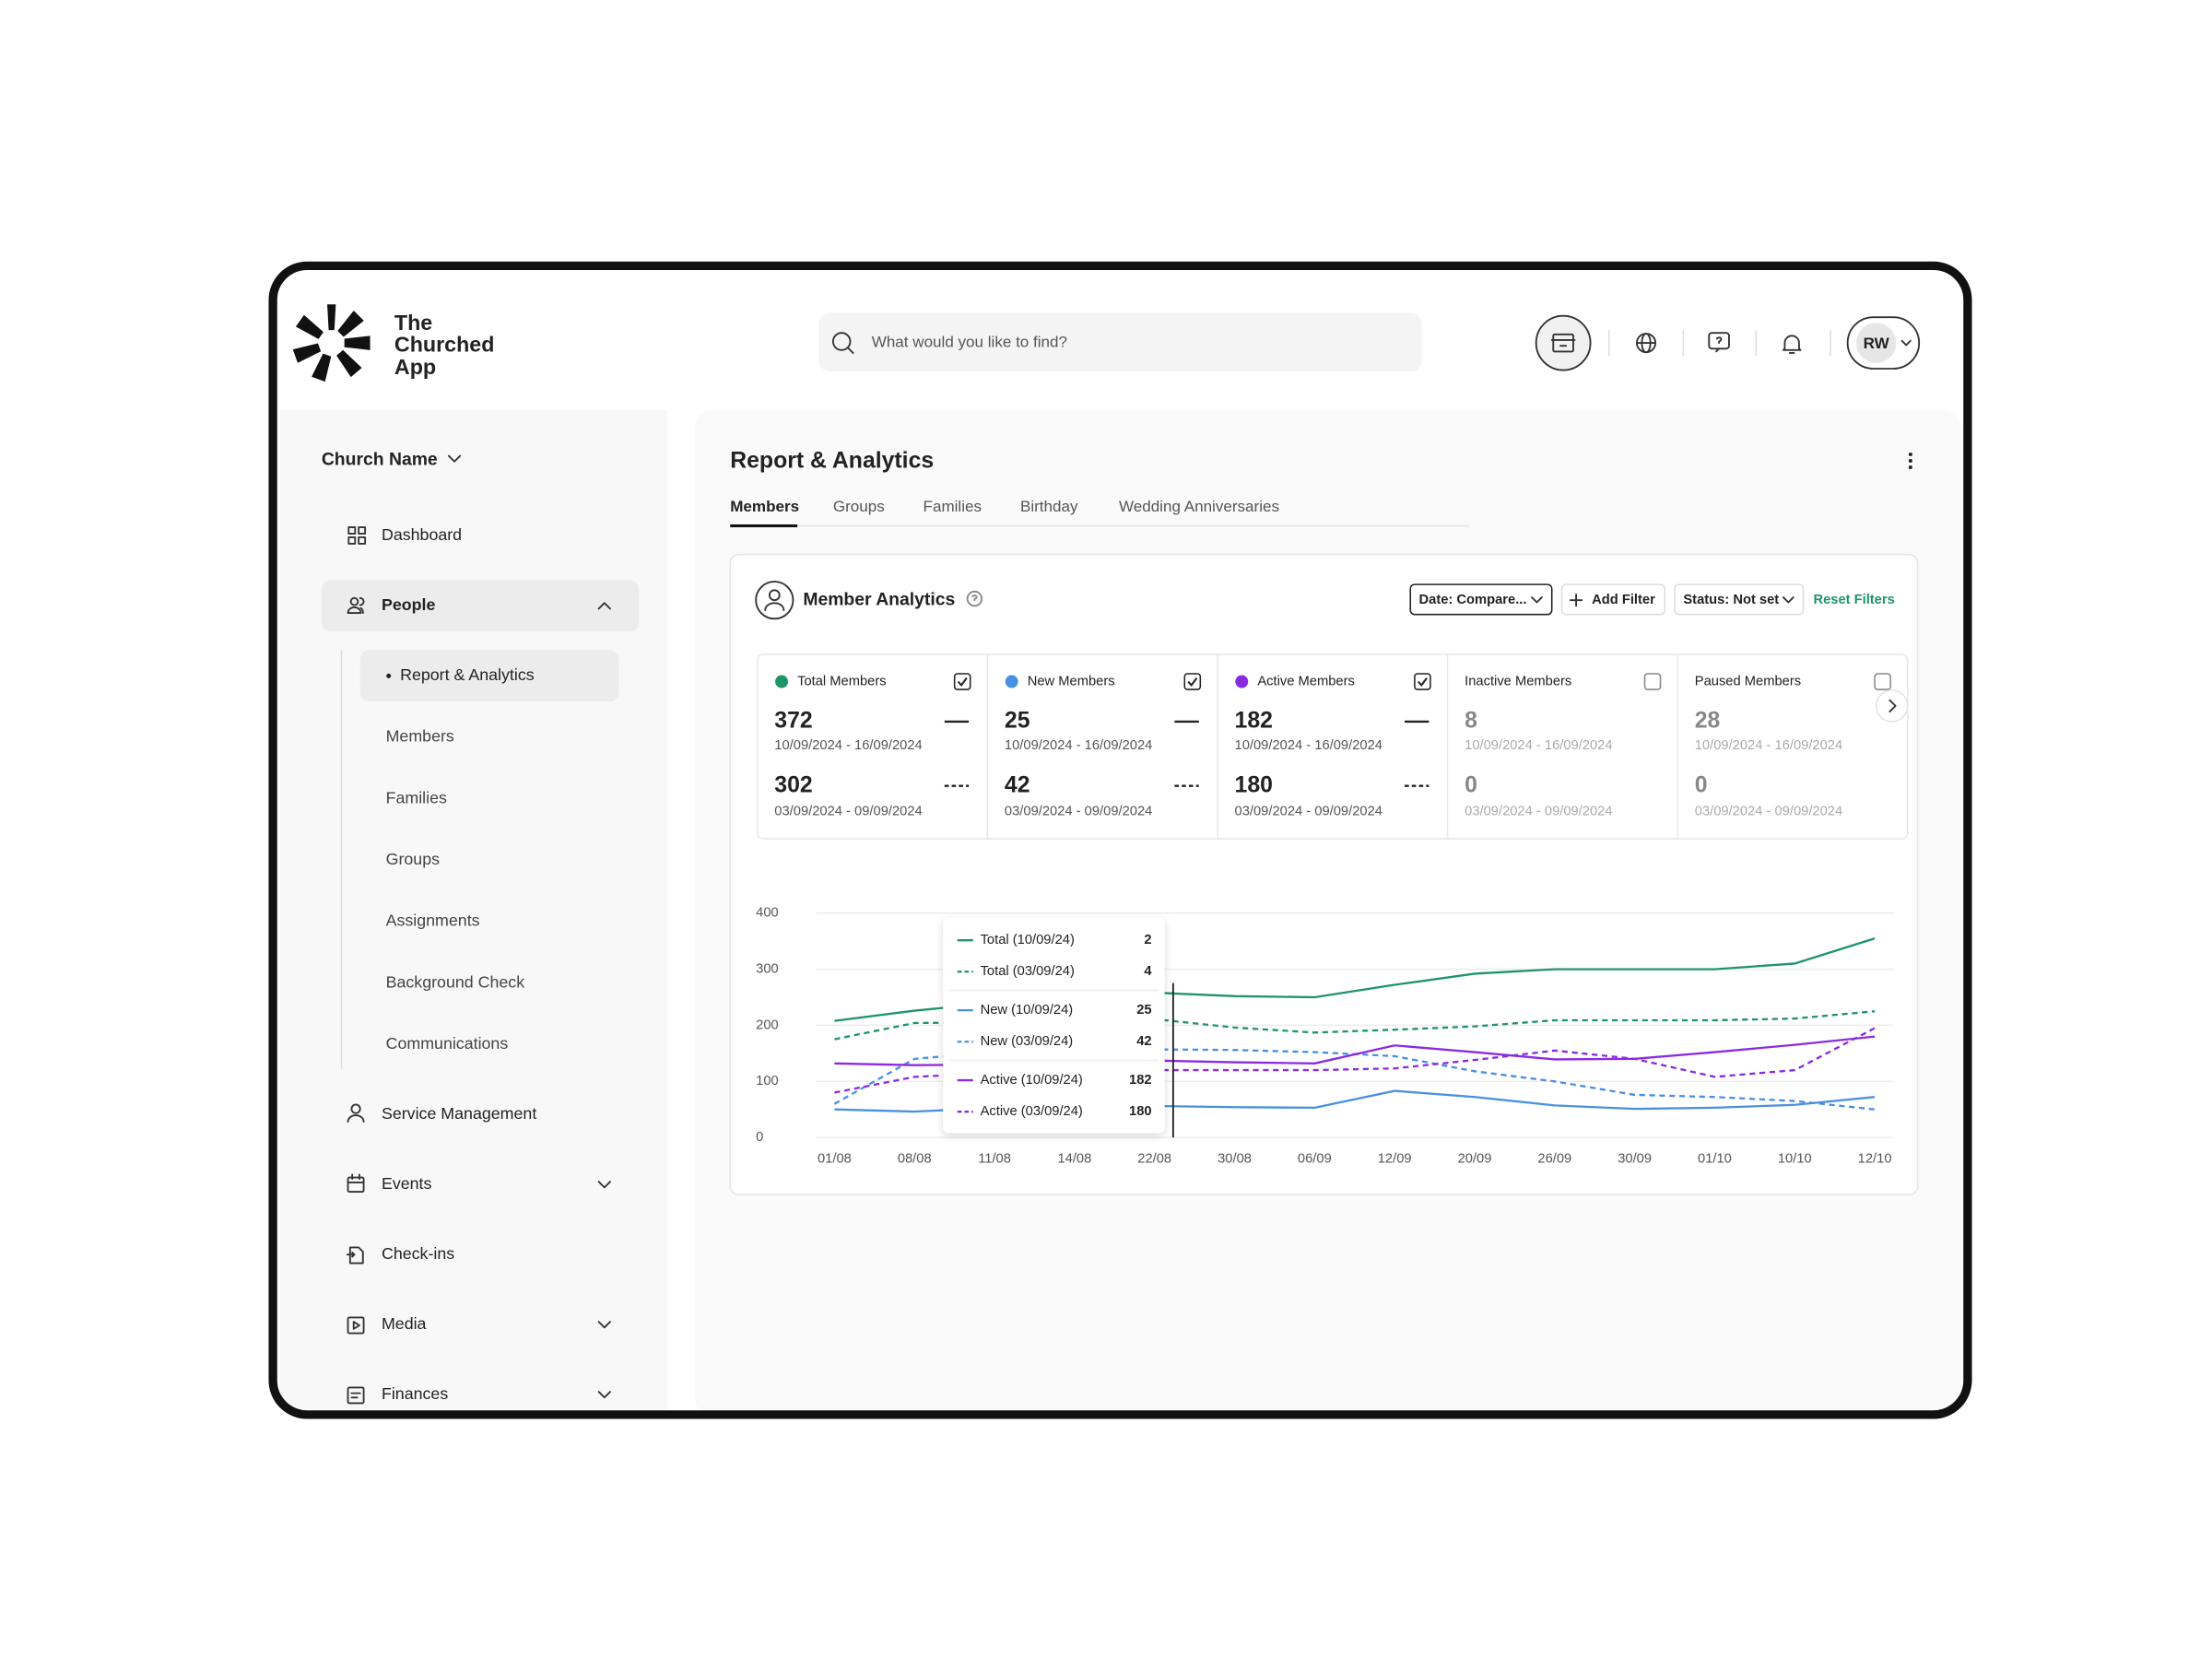 This screenshot has height=1659, width=2212. What do you see at coordinates (1254, 720) in the screenshot?
I see `stat-current: 182` at bounding box center [1254, 720].